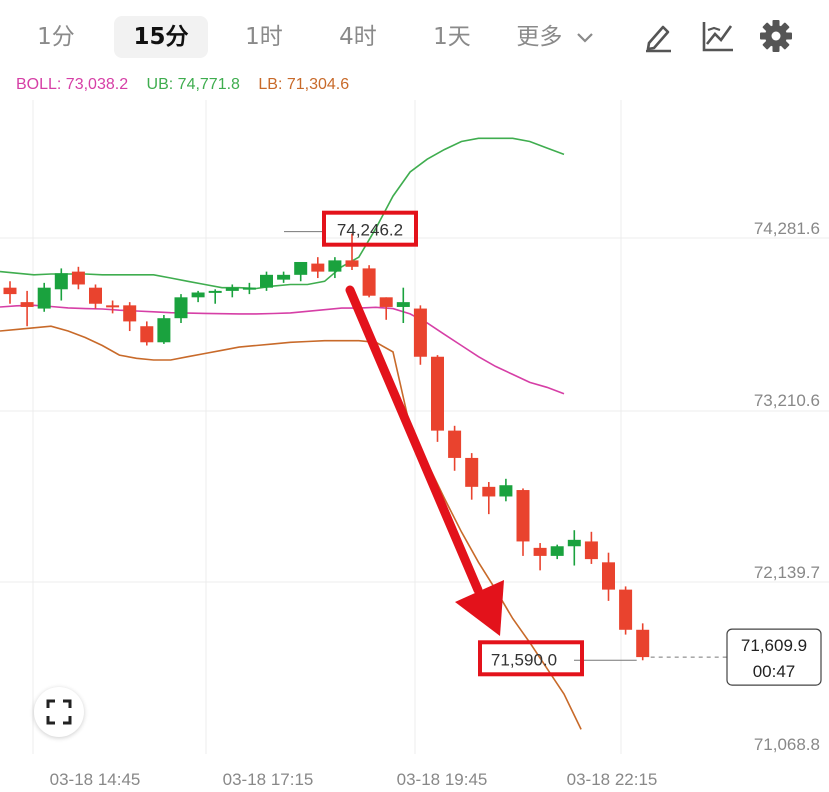 The width and height of the screenshot is (829, 792). I want to click on y-axis-tick-label: 74,281.6, so click(787, 228).